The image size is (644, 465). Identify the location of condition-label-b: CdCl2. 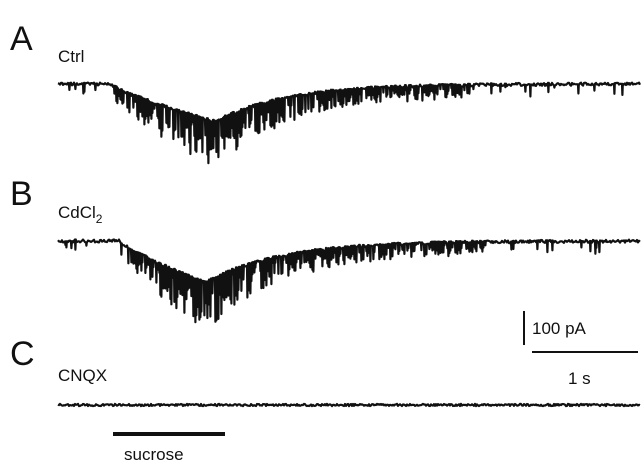
(80, 214).